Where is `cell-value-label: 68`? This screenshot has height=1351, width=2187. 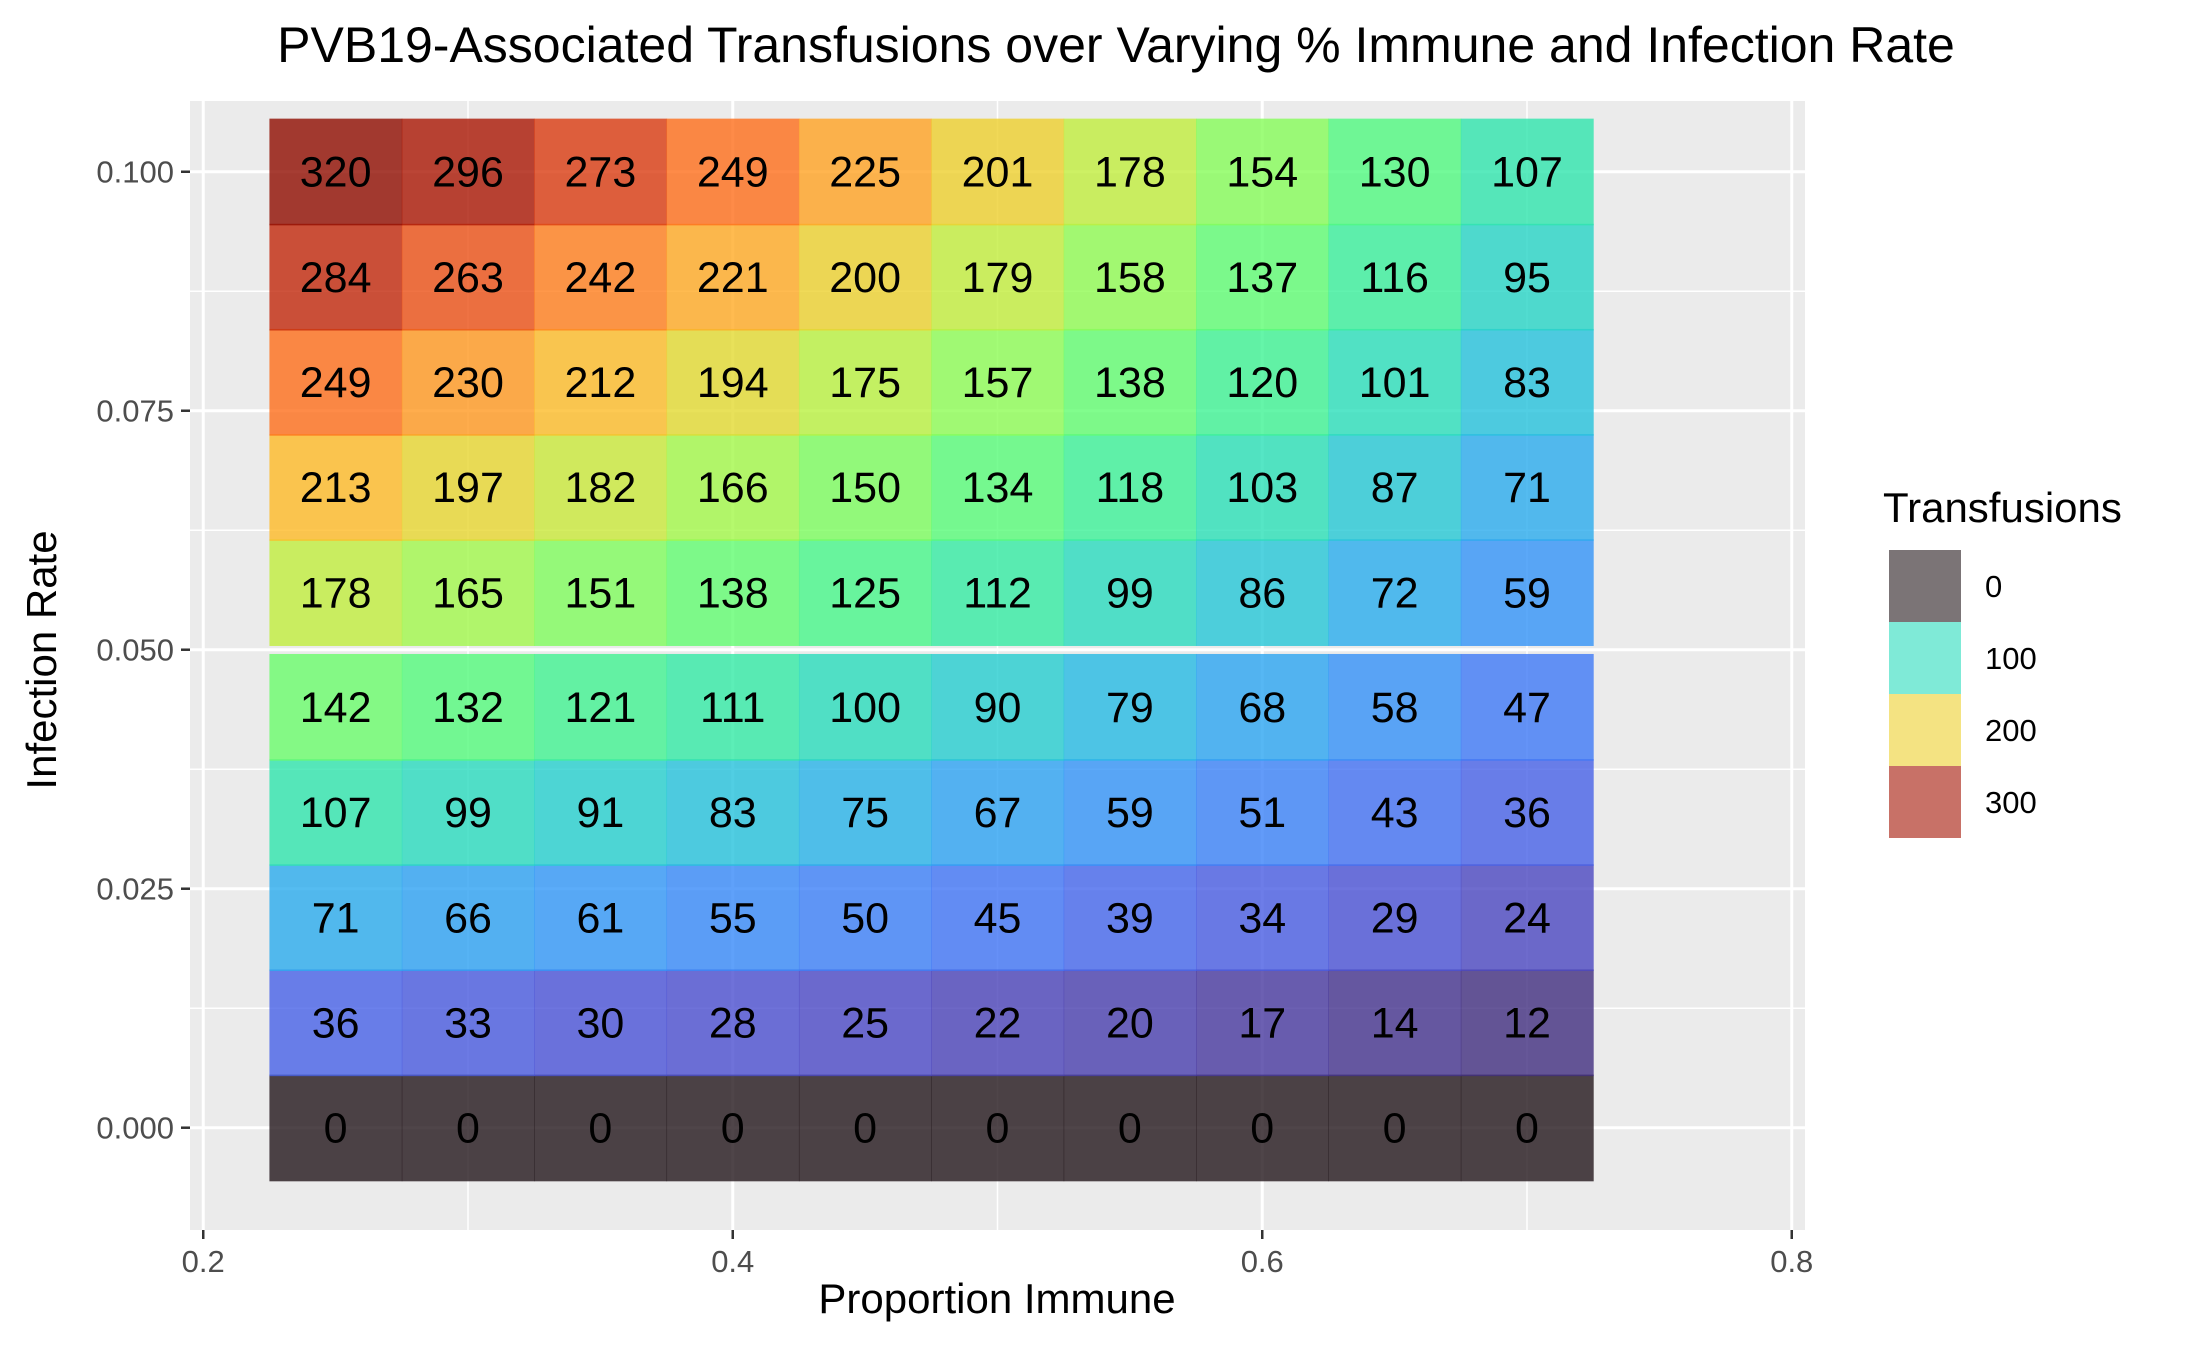
cell-value-label: 68 is located at coordinates (1262, 708).